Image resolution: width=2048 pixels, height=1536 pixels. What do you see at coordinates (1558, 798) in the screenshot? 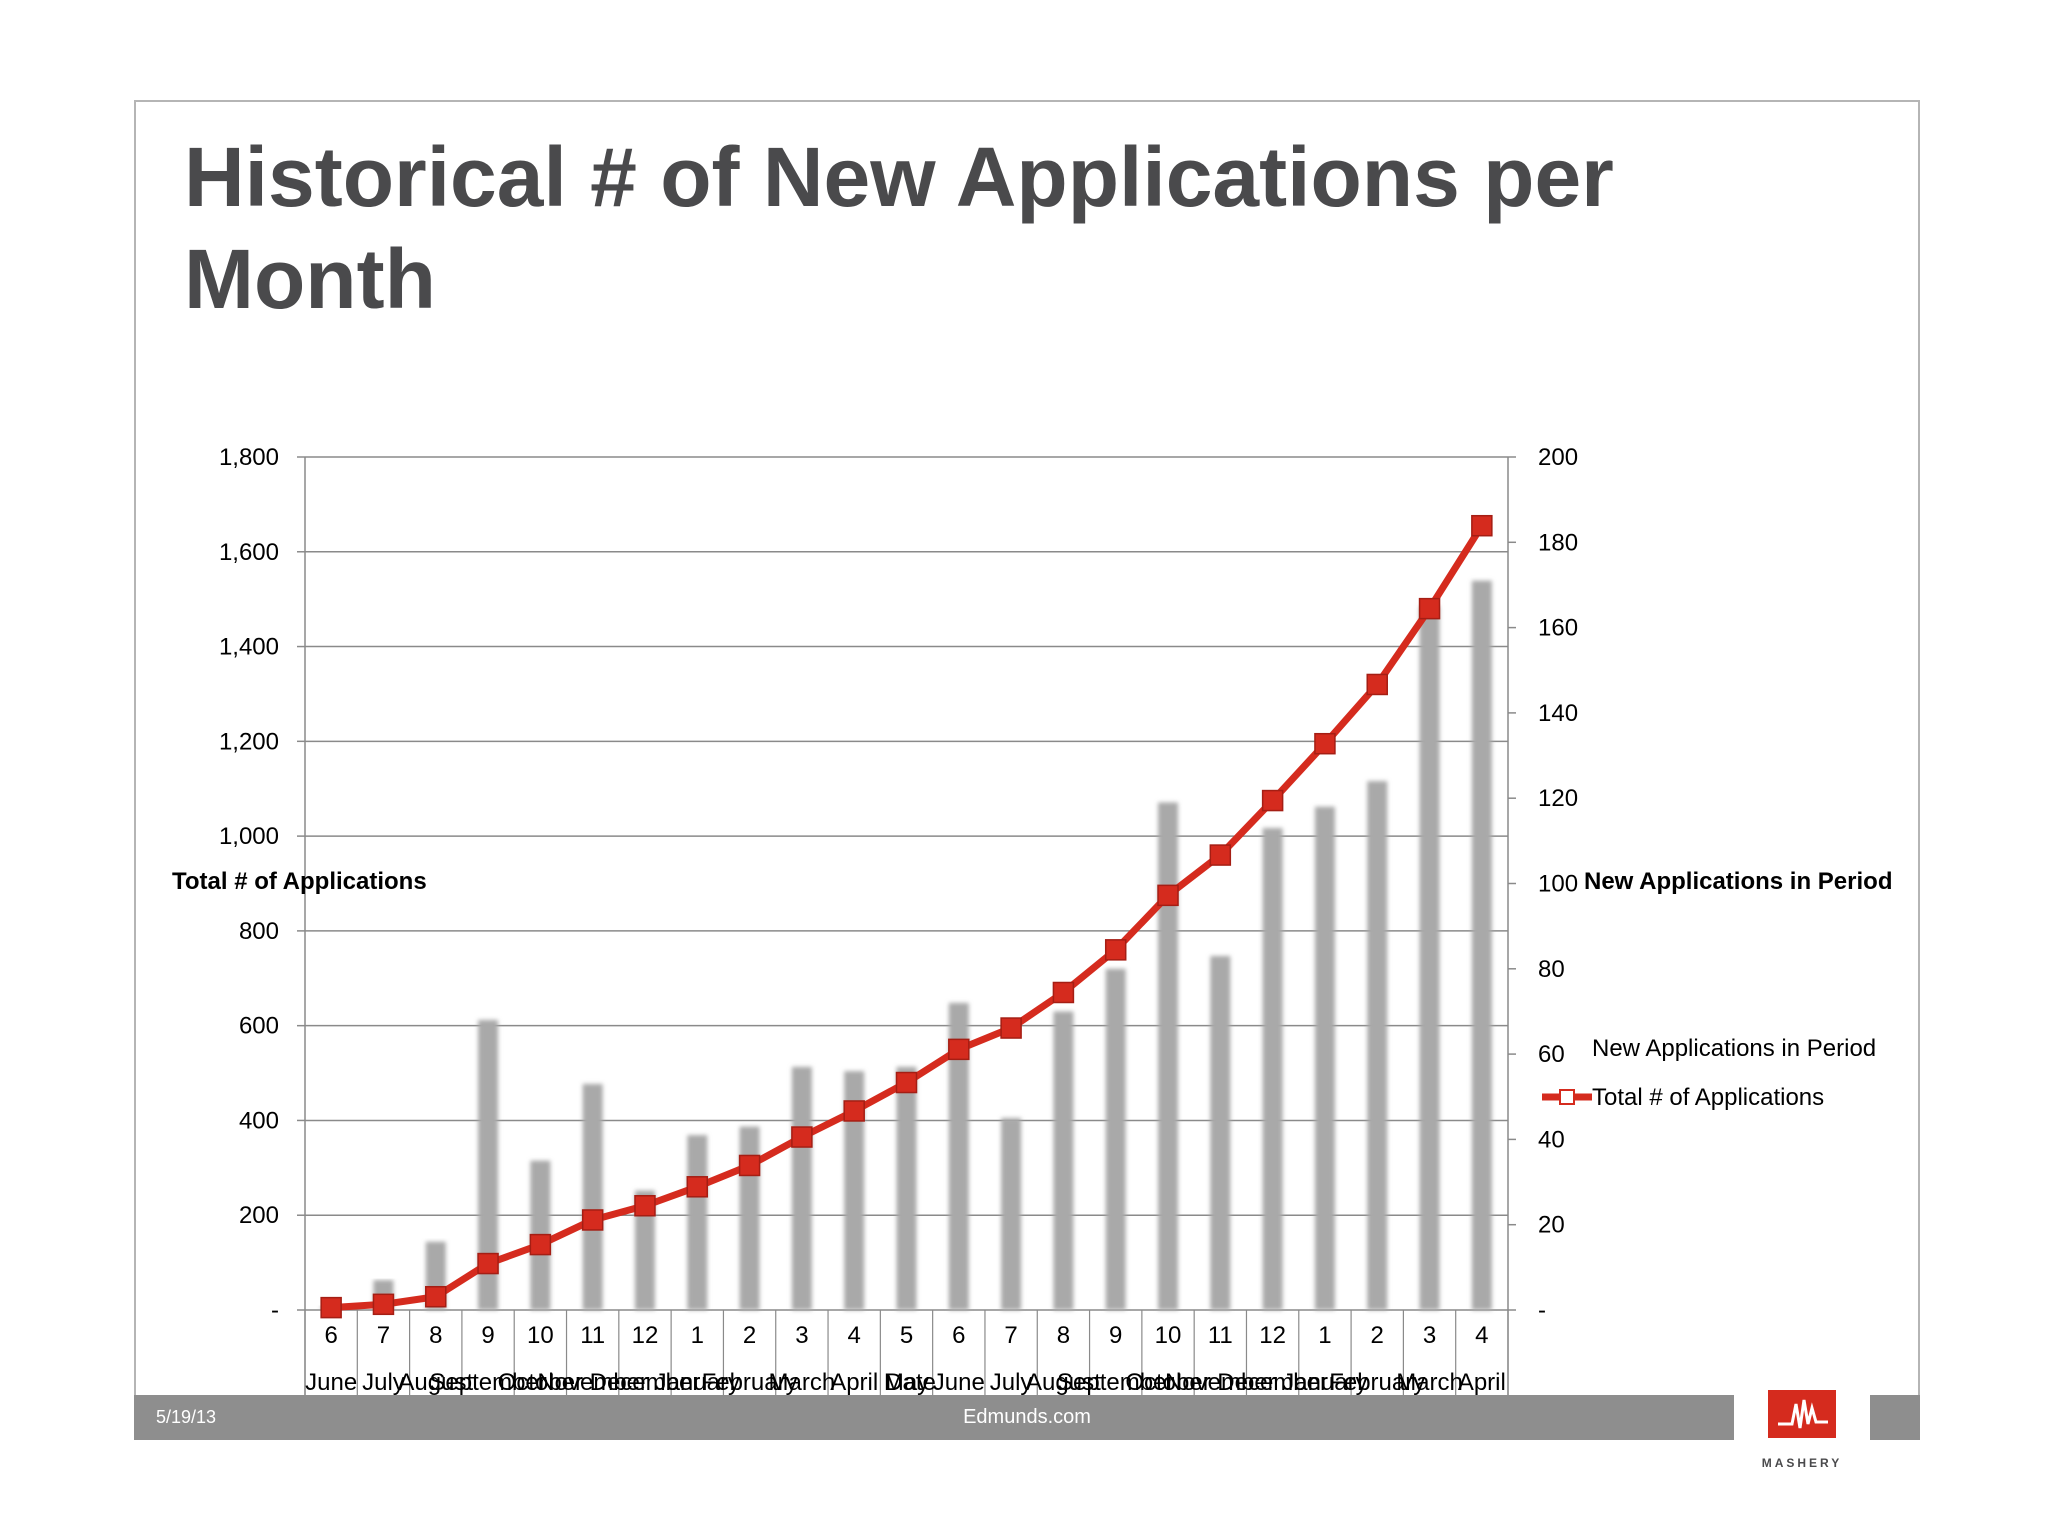
I see `right-tick-label: 120` at bounding box center [1558, 798].